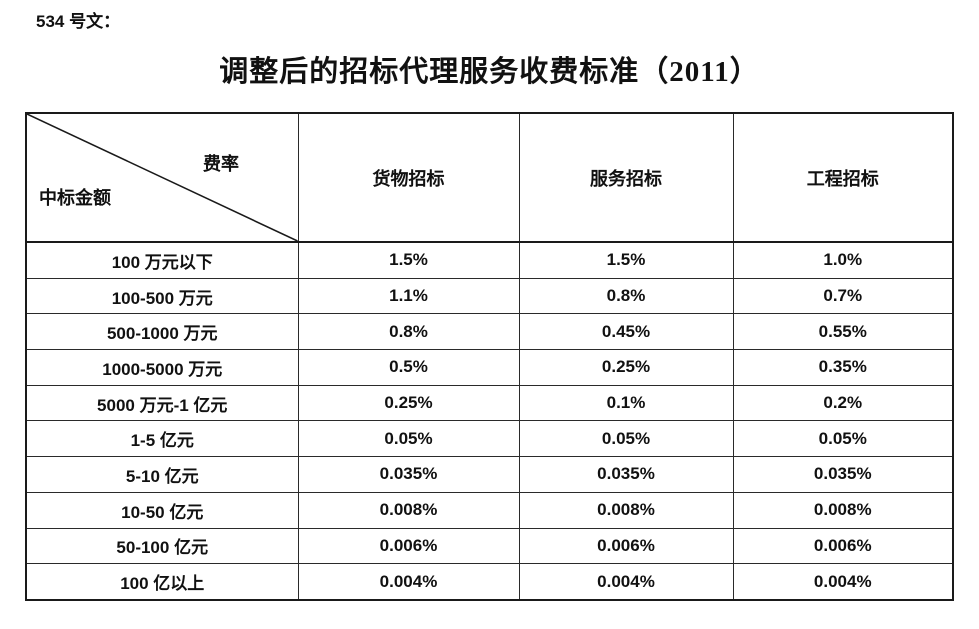 The width and height of the screenshot is (979, 629). I want to click on table-row: 1000-5000 万元 0.5% 0.25% 0.35%, so click(489, 367).